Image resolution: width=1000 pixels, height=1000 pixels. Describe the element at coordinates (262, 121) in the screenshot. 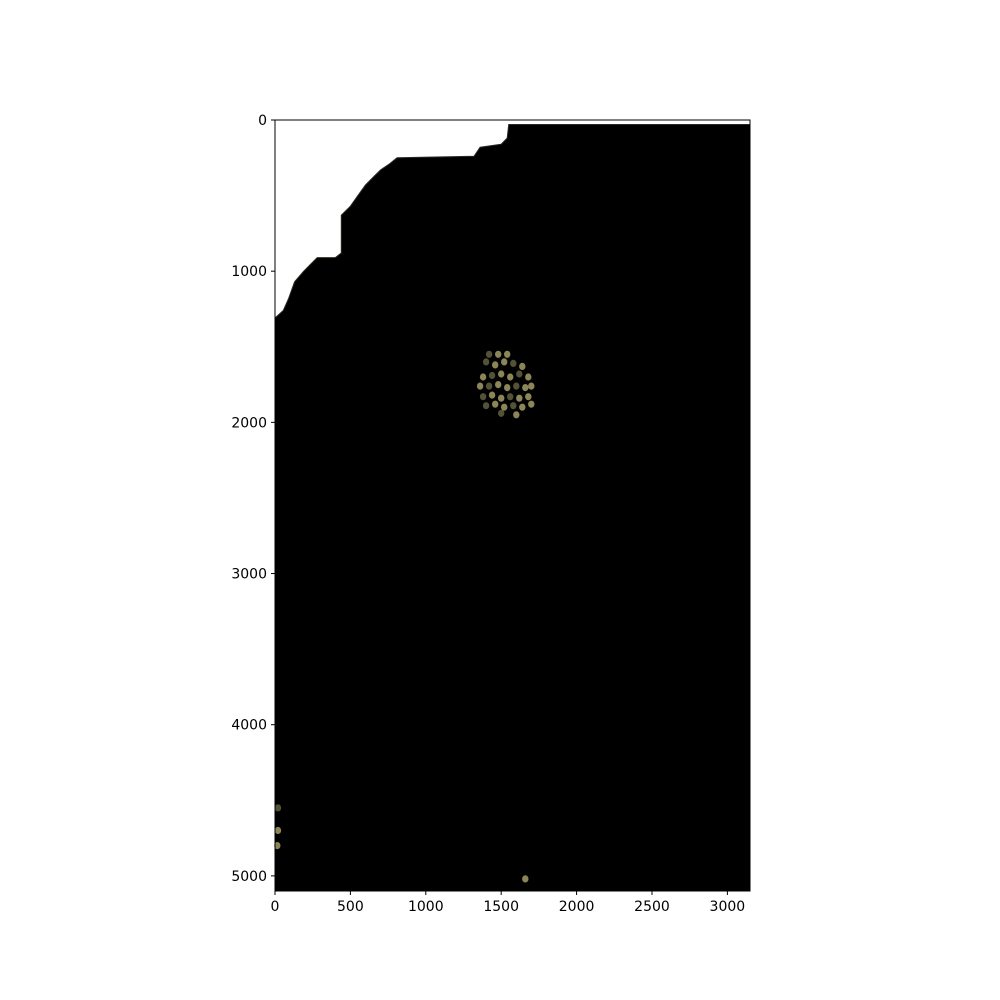

I see `y-tick-label: 0` at that location.